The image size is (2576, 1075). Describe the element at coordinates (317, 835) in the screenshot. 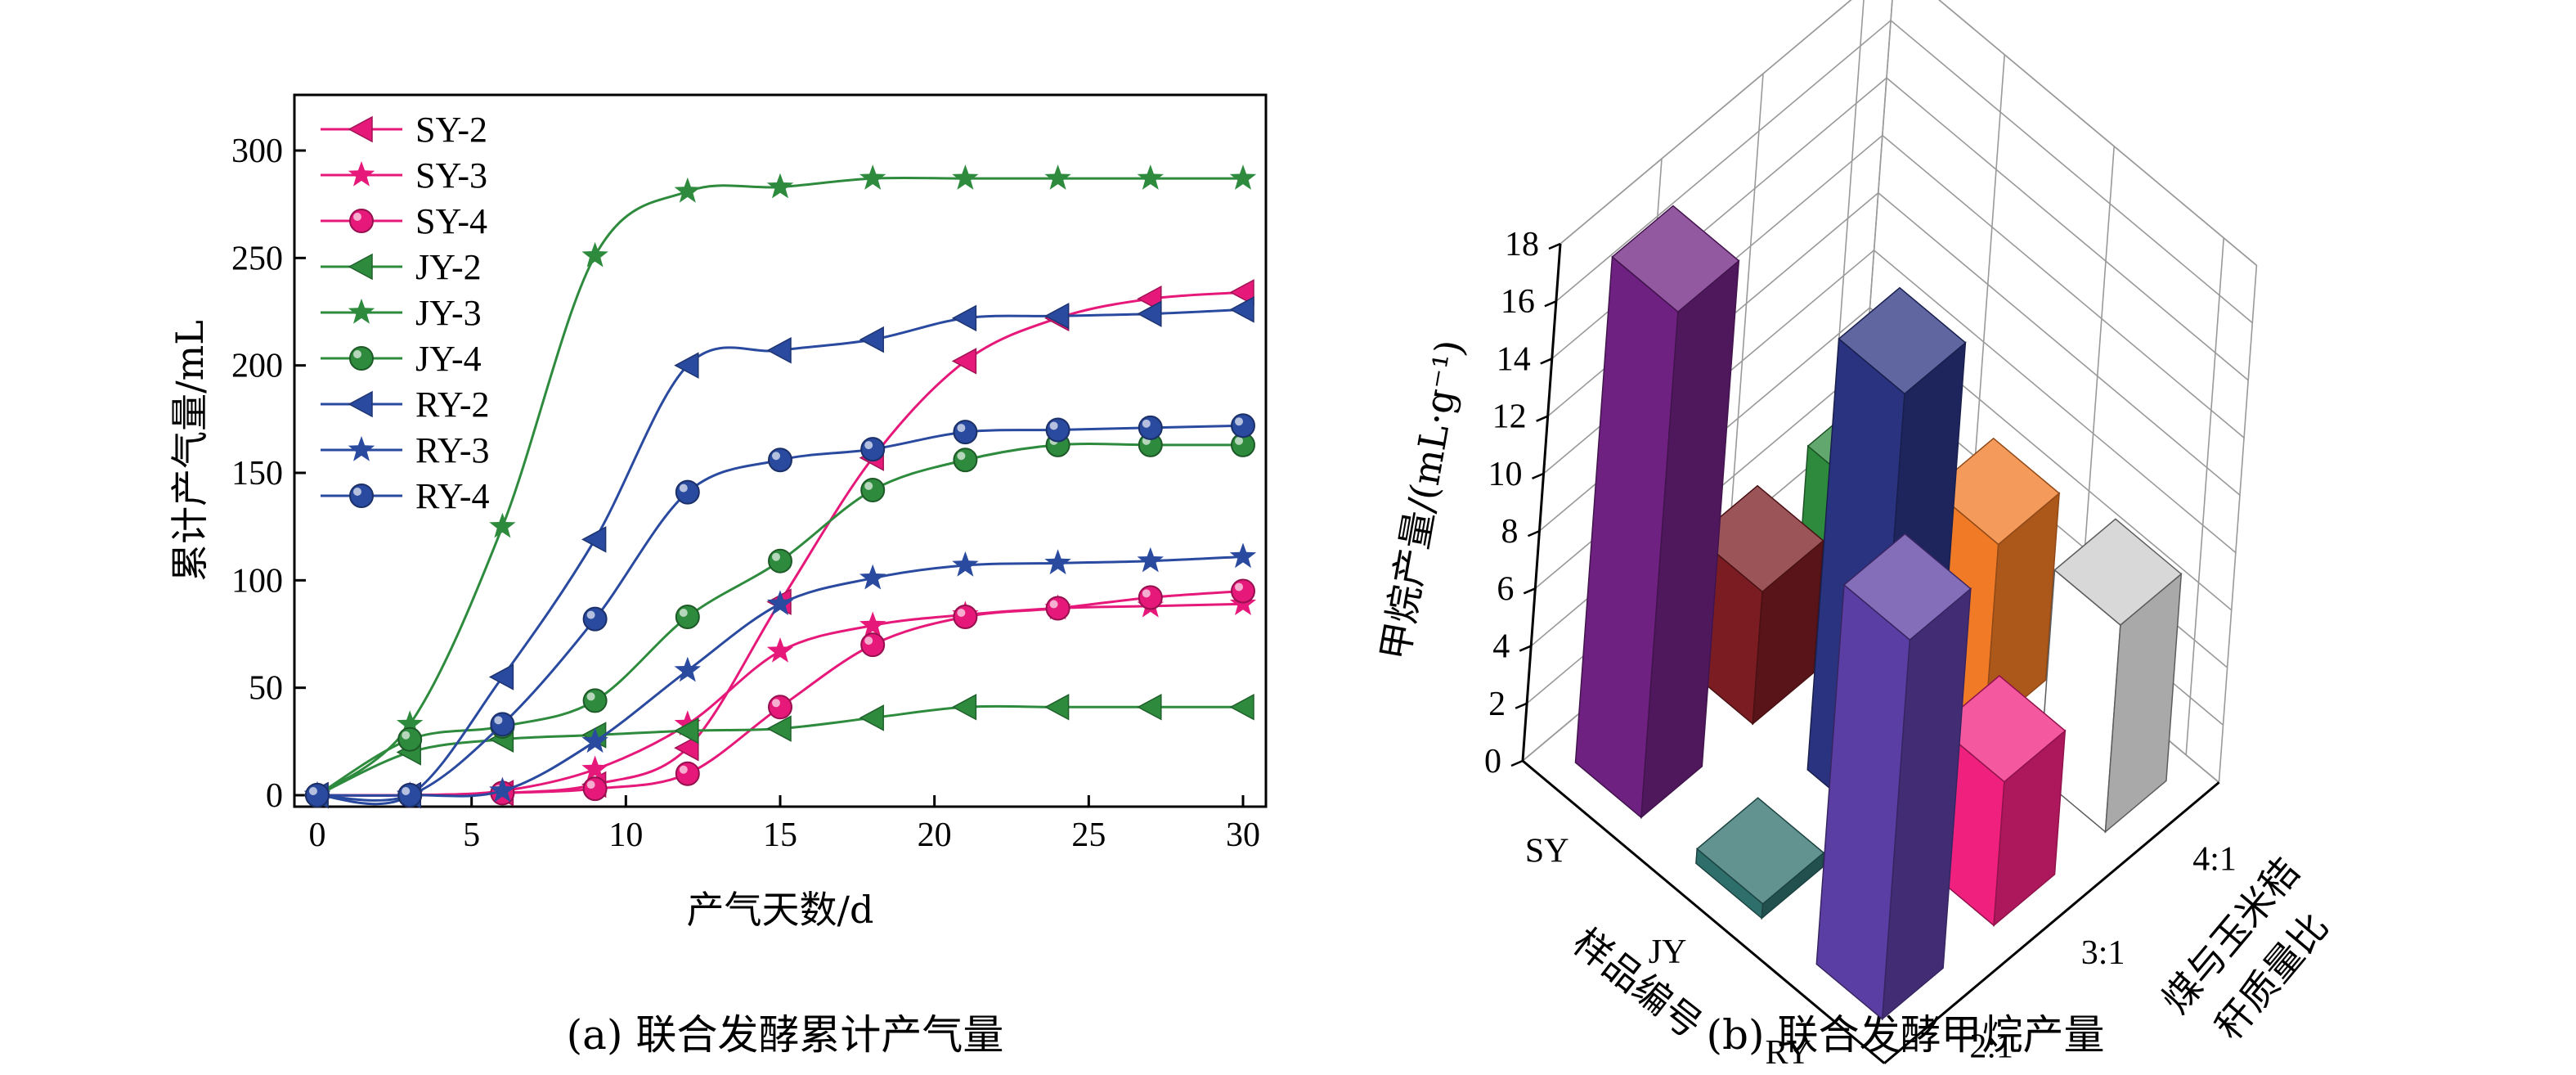

I see `x-tick-label: 0` at that location.